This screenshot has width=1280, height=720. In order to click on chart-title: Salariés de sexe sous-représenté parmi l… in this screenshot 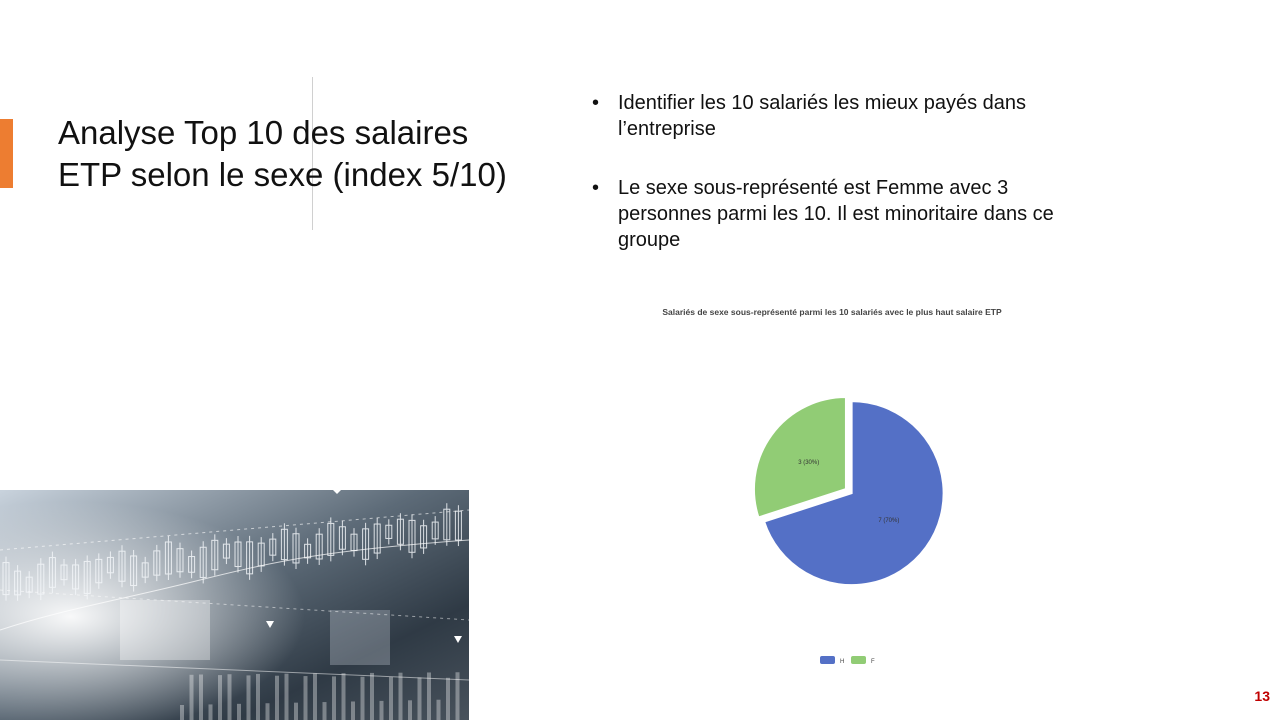, I will do `click(832, 312)`.